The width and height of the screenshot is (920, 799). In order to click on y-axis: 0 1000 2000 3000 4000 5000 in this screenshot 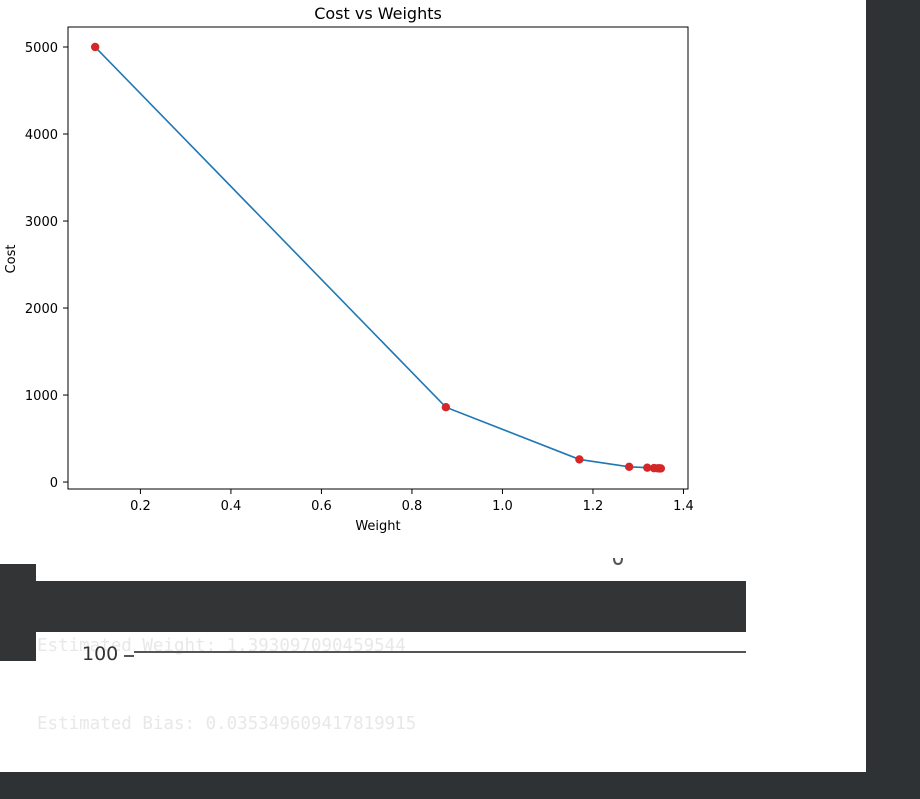, I will do `click(46, 266)`.